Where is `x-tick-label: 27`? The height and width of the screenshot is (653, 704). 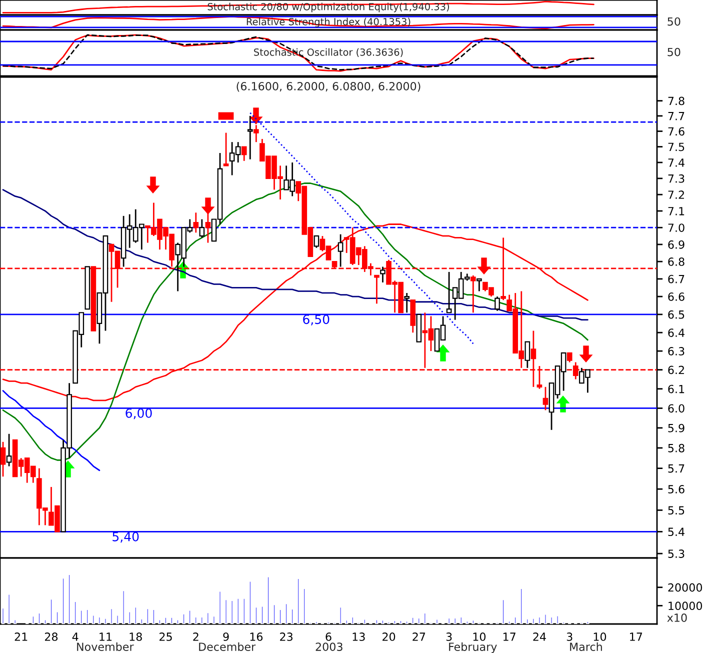
x-tick-label: 27 is located at coordinates (419, 636).